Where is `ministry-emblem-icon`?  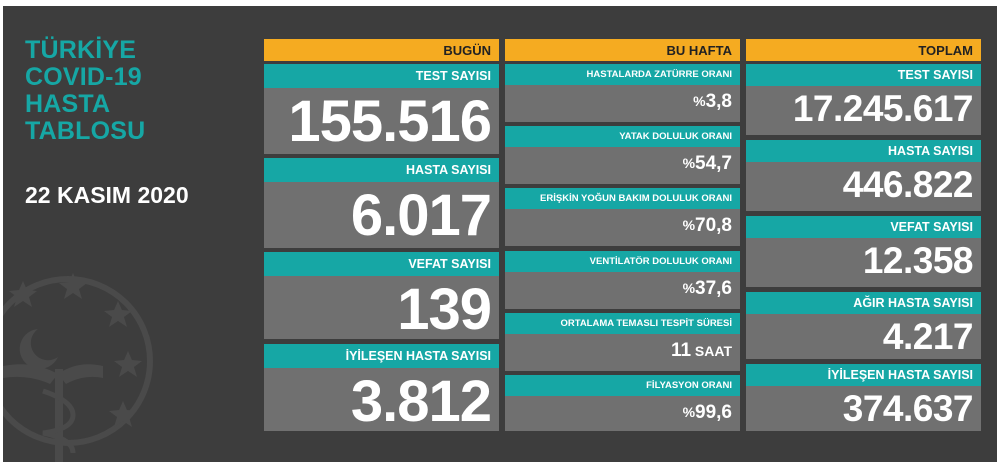 ministry-emblem-icon is located at coordinates (78, 367).